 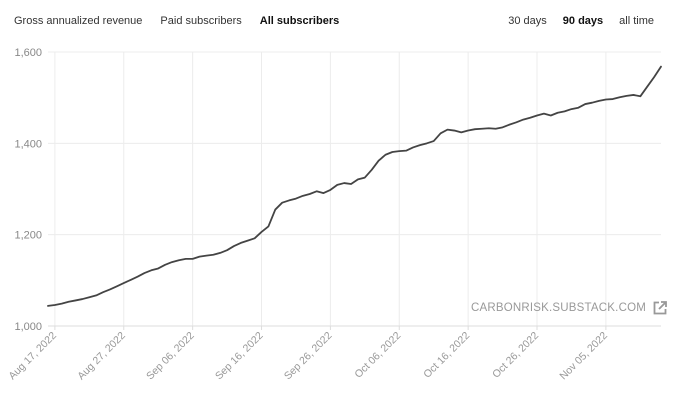 What do you see at coordinates (28, 144) in the screenshot?
I see `y-tick-label: 1,400` at bounding box center [28, 144].